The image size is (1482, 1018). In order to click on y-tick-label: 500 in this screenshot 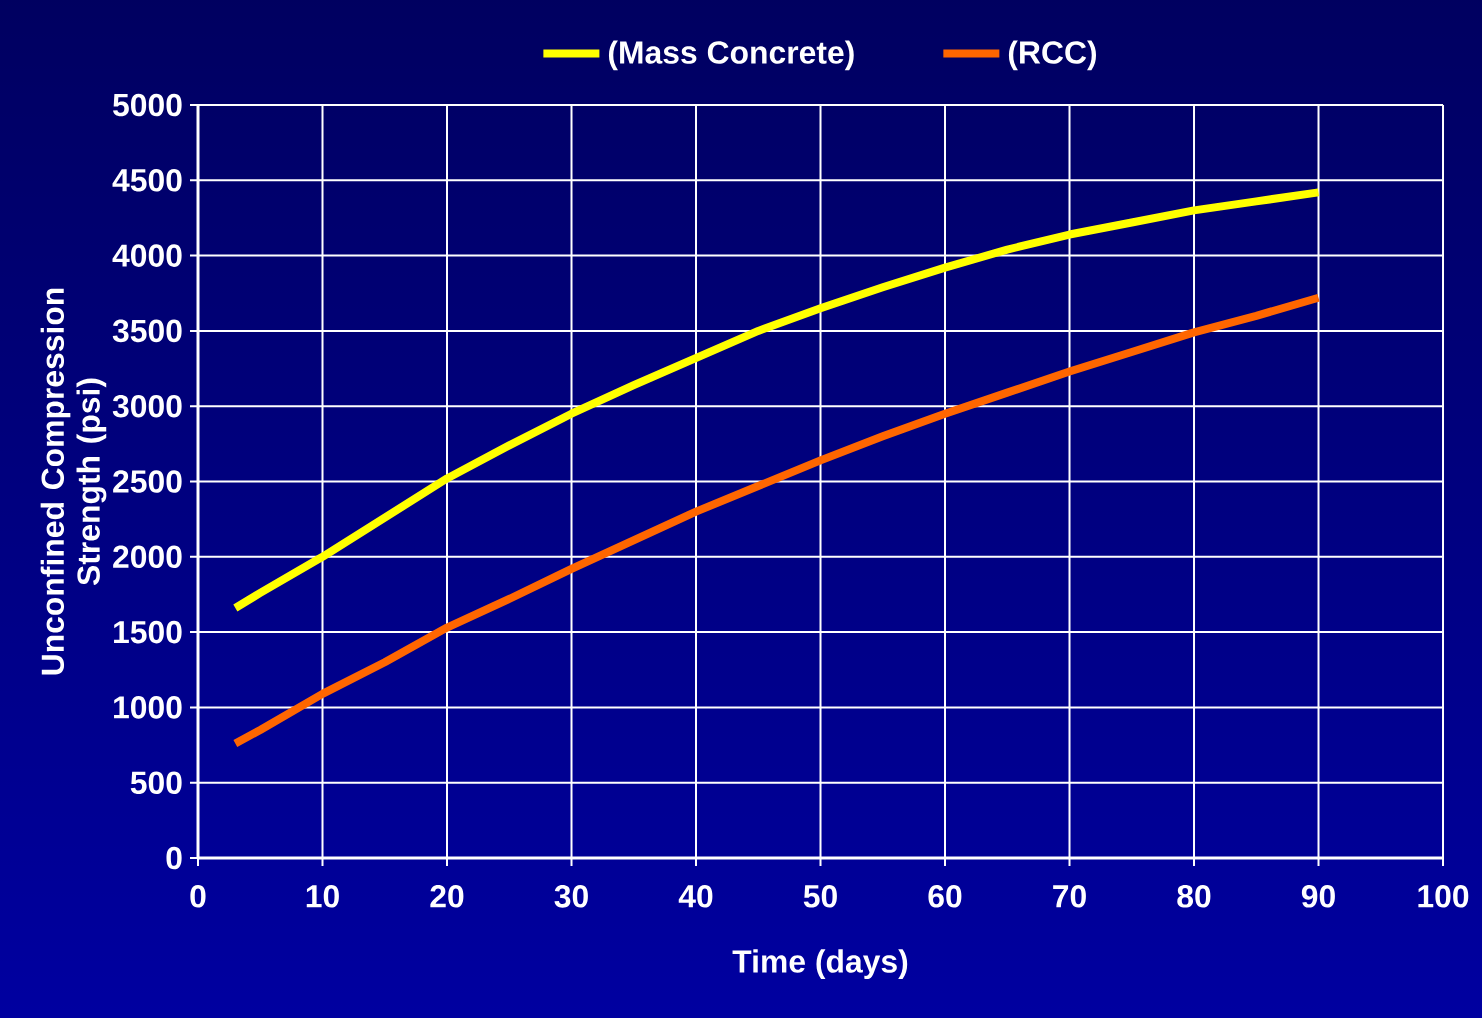, I will do `click(156, 782)`.